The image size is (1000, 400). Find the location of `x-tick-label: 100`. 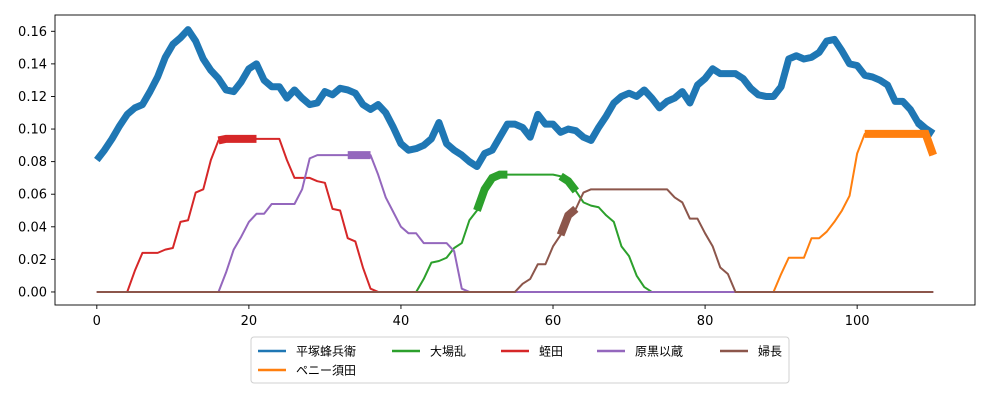

x-tick-label: 100 is located at coordinates (857, 321).